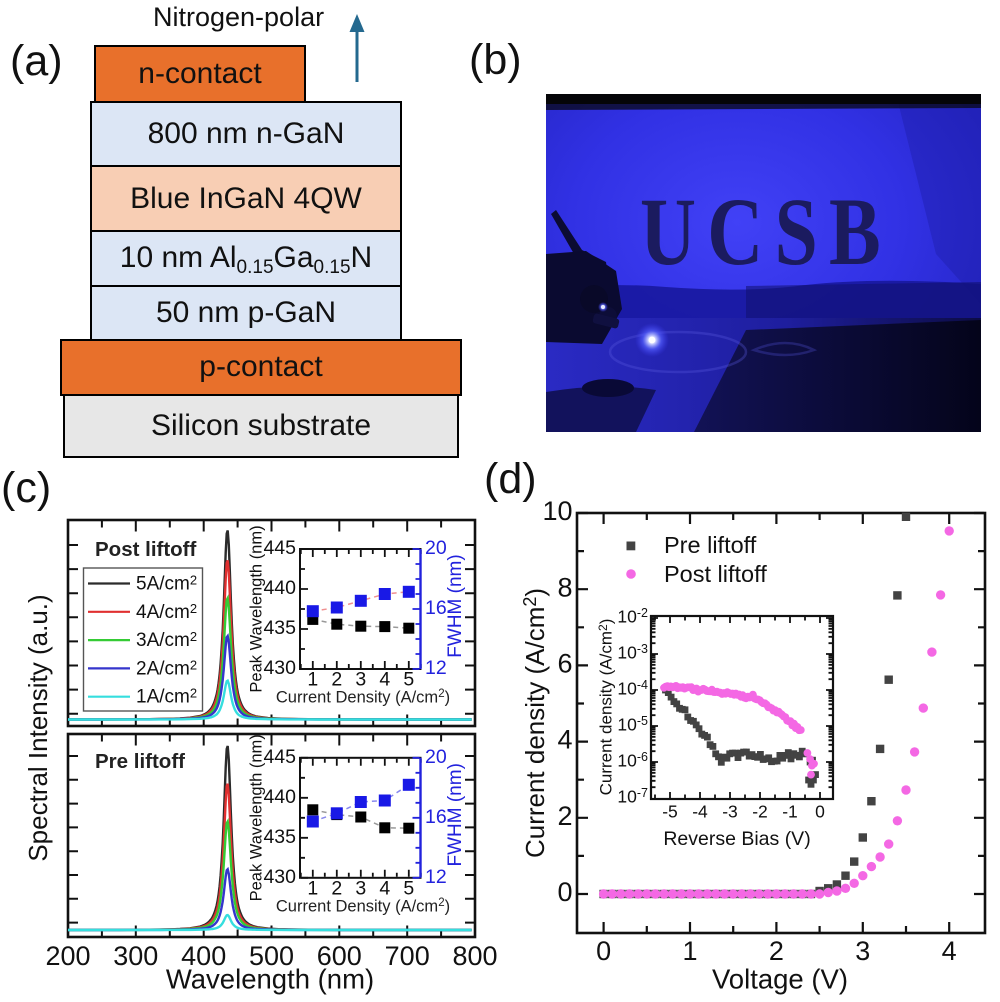  Describe the element at coordinates (760, 812) in the screenshot. I see `svg-text: -2` at that location.